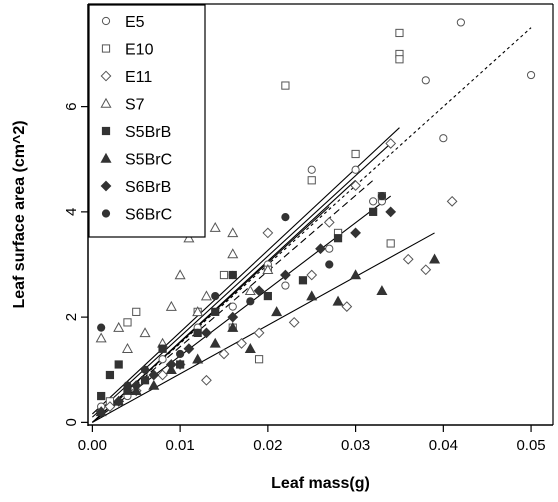 Image resolution: width=558 pixels, height=502 pixels. Describe the element at coordinates (180, 445) in the screenshot. I see `x-tick-label: 0.01` at that location.